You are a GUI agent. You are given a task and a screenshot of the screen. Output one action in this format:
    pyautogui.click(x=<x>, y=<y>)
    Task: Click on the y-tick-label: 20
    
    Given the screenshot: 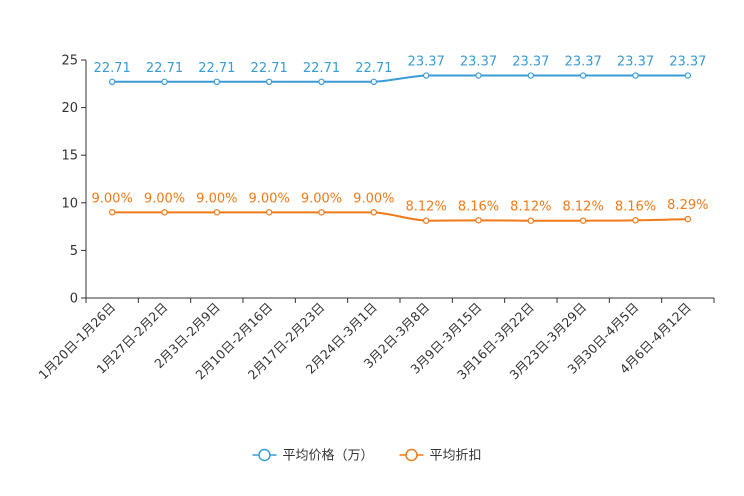 What is the action you would take?
    pyautogui.click(x=69, y=108)
    